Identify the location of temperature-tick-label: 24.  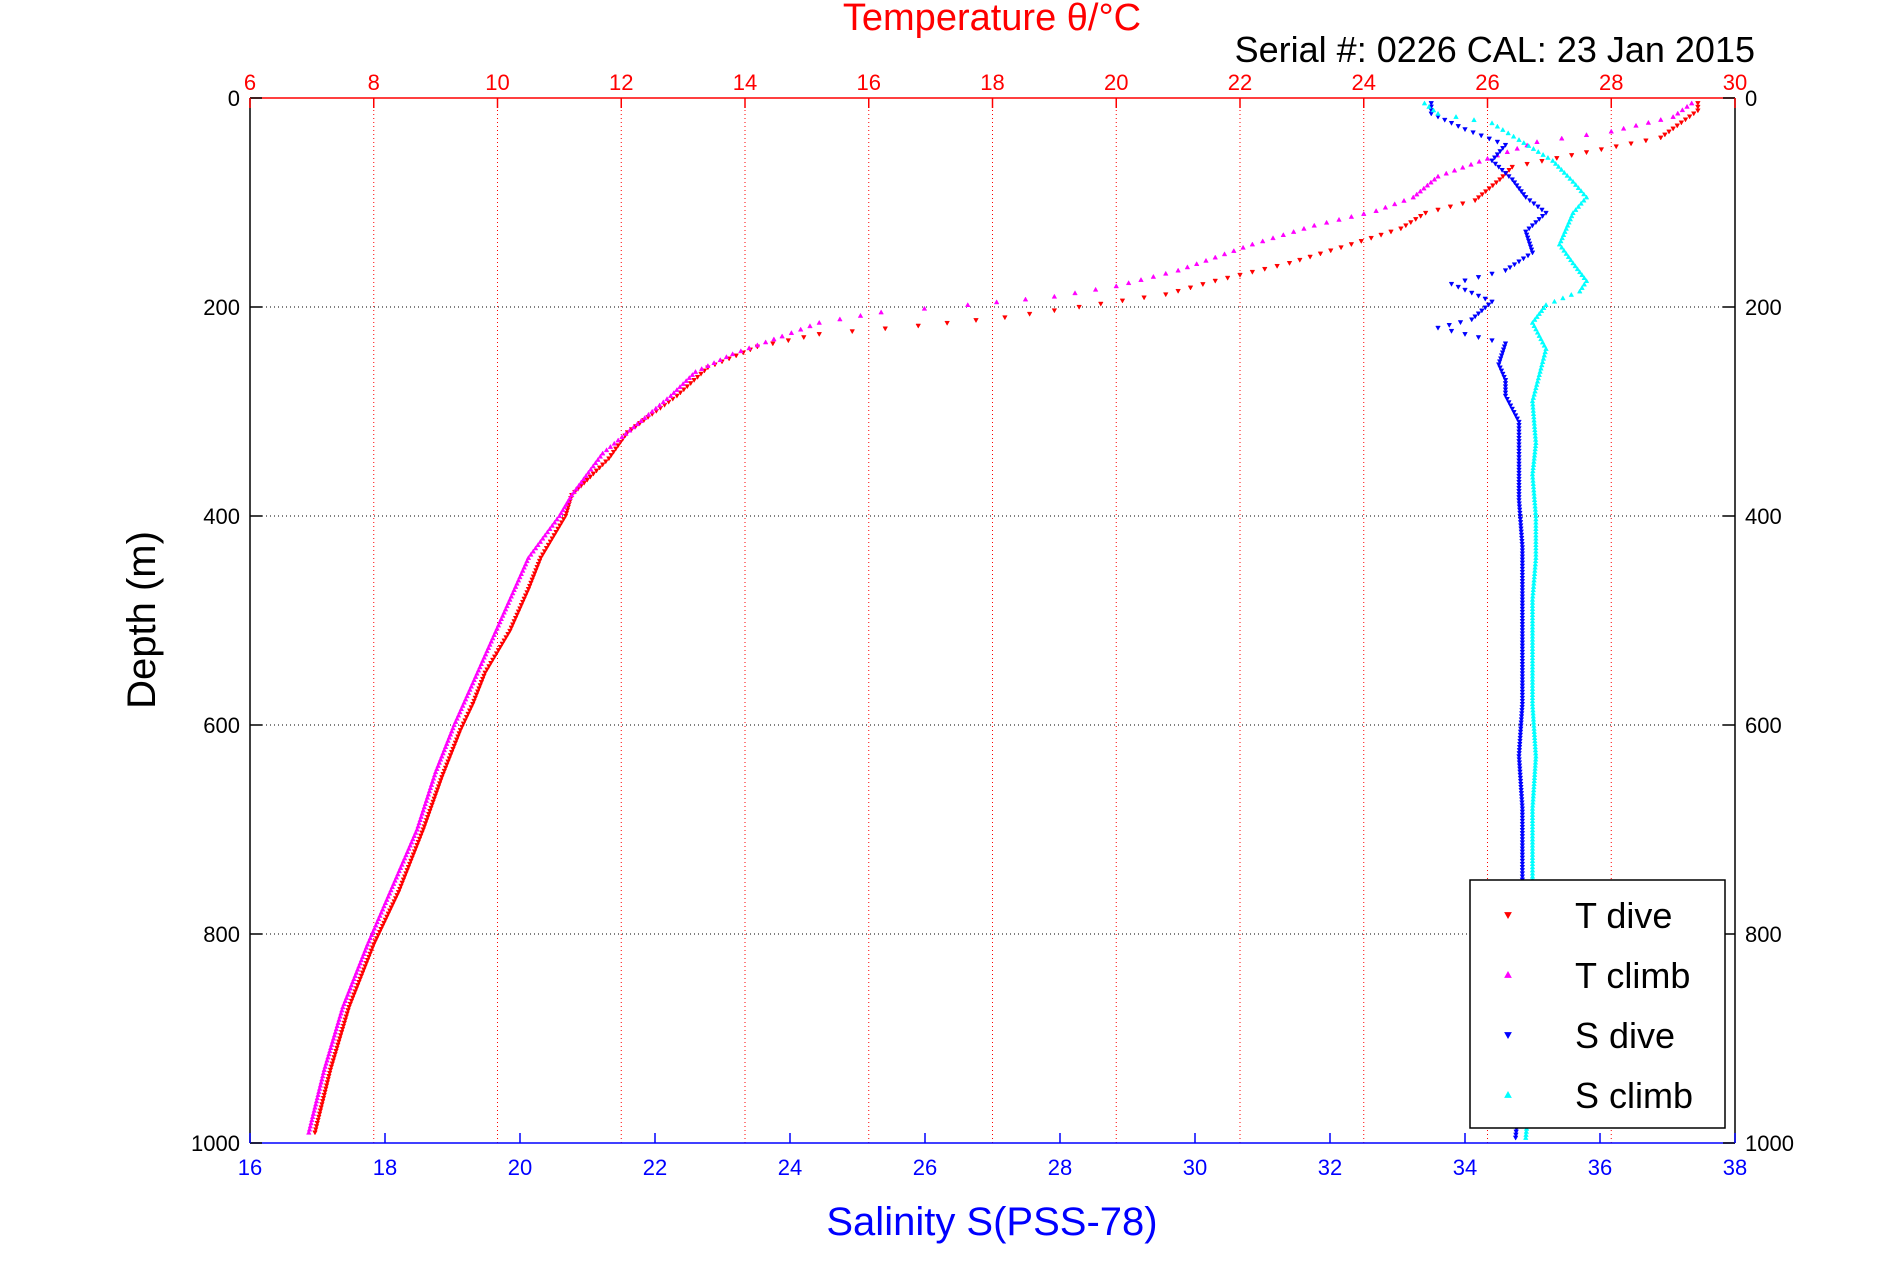
(1364, 82).